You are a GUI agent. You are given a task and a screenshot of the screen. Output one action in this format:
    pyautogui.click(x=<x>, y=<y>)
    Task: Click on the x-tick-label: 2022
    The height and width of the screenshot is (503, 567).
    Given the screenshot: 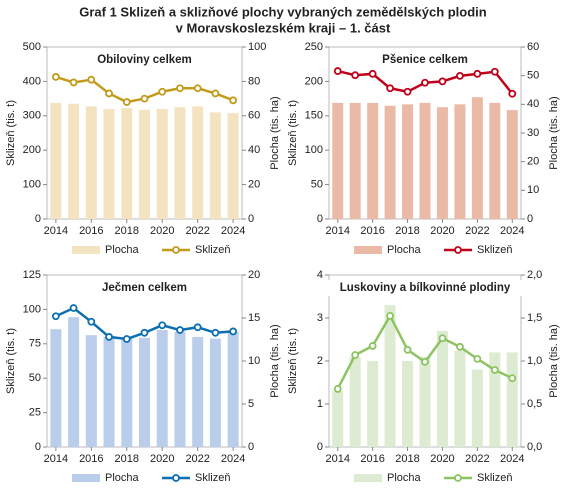 What is the action you would take?
    pyautogui.click(x=477, y=231)
    